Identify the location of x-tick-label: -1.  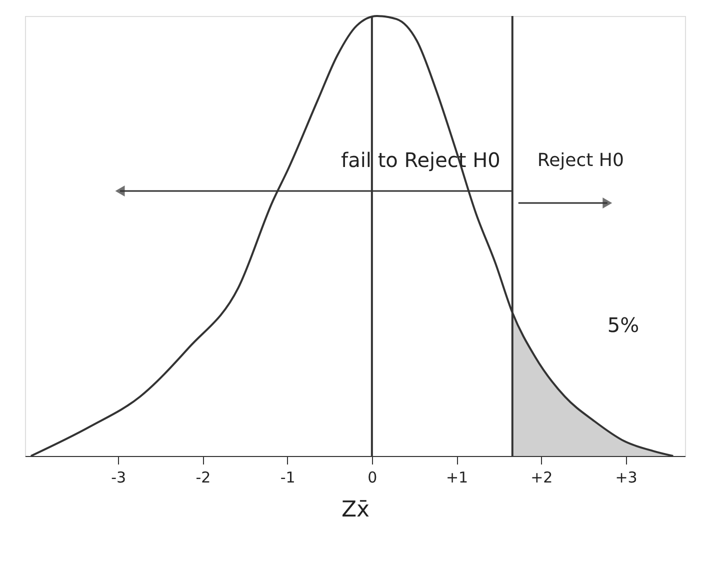
(288, 477).